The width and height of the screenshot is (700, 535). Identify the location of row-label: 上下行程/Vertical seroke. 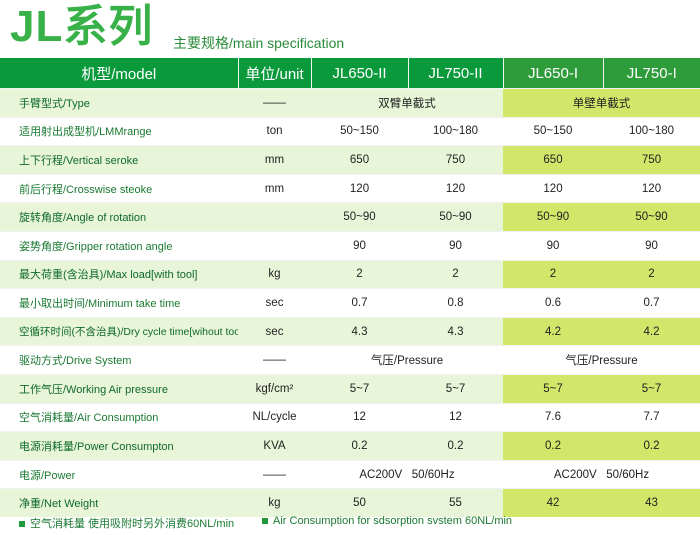
(119, 160).